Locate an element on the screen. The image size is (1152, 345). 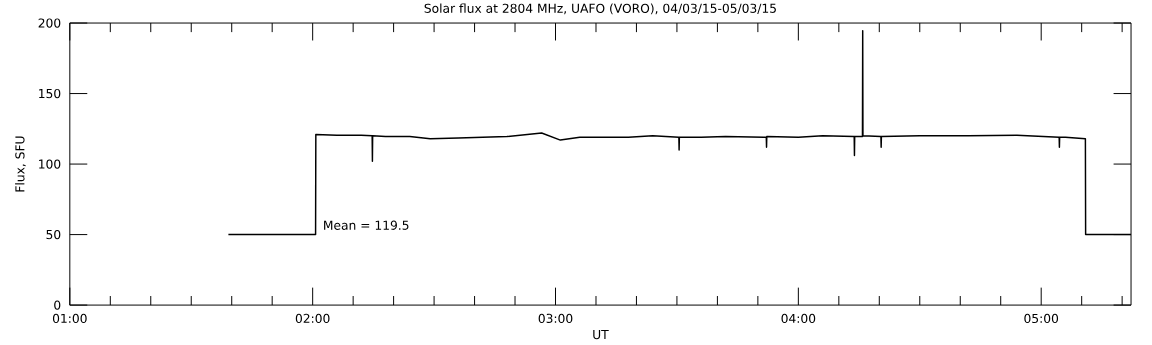
annotation: Mean = 119.5 is located at coordinates (366, 225).